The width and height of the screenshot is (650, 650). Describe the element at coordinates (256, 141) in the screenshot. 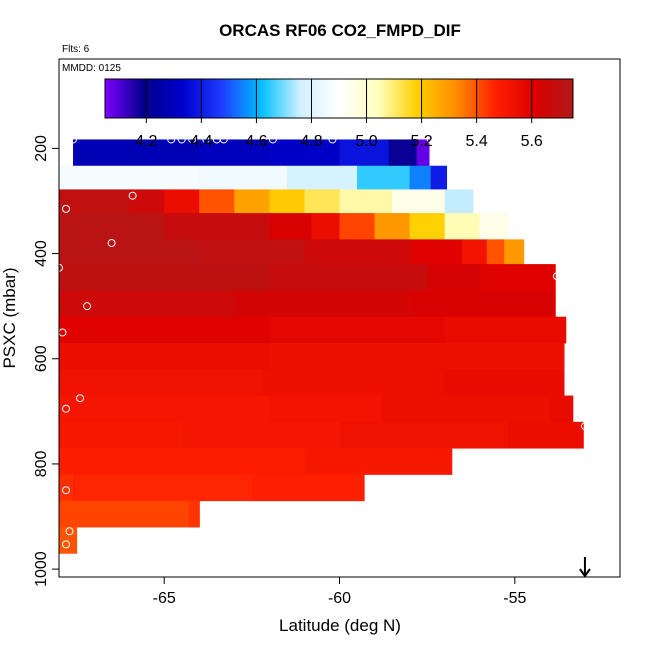

I see `colorbar-tick-label: 4.6` at that location.